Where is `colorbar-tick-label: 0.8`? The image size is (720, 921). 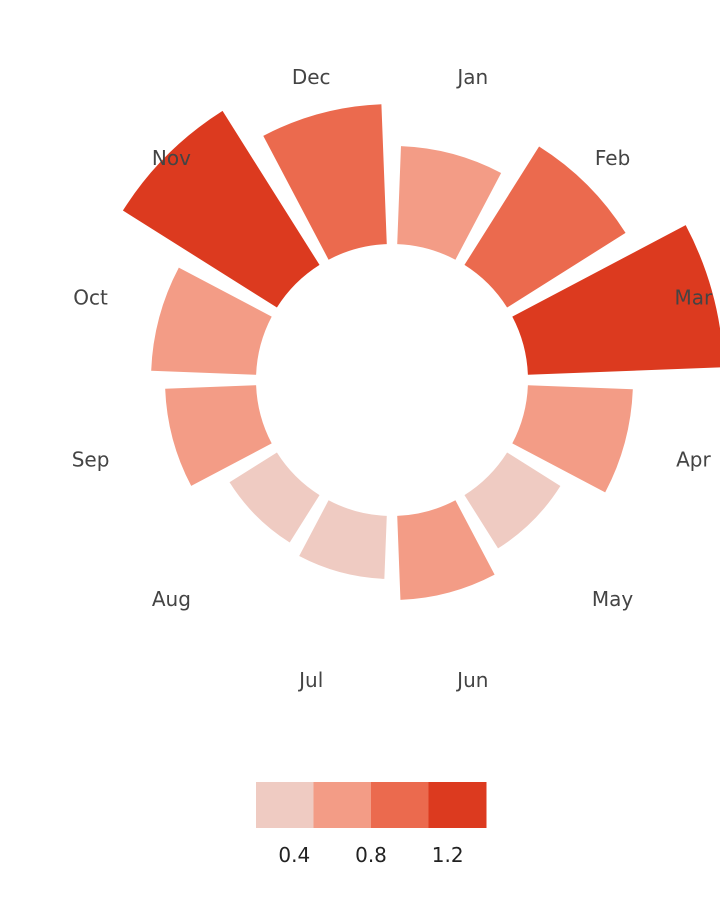 colorbar-tick-label: 0.8 is located at coordinates (371, 855).